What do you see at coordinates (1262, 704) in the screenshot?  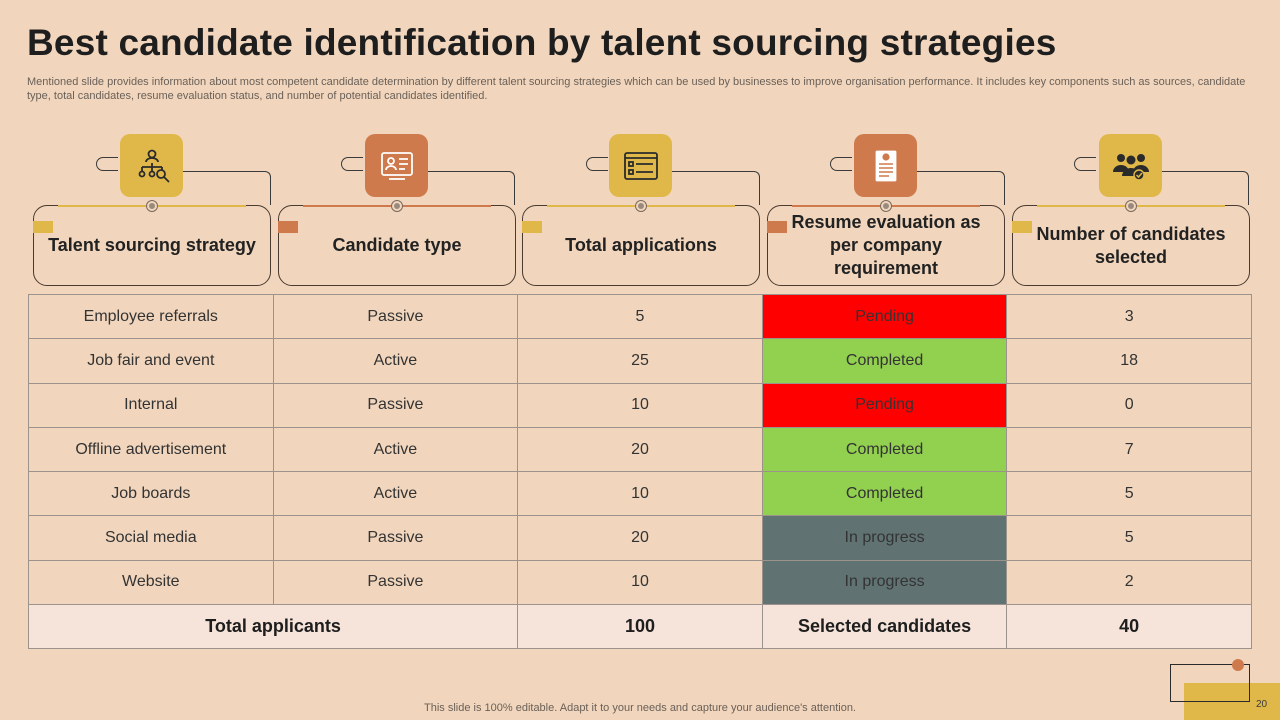 I see `page-number: 20` at bounding box center [1262, 704].